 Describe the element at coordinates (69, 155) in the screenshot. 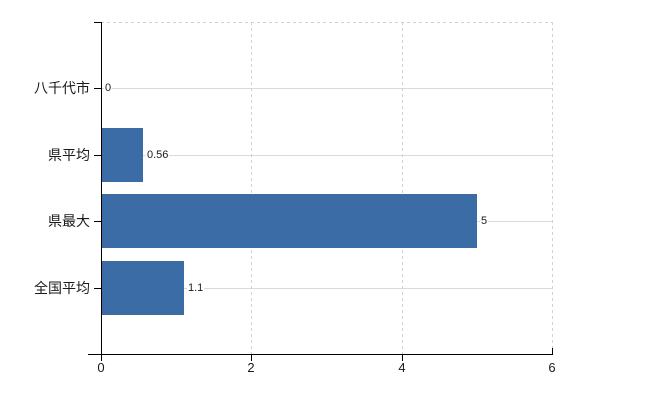

I see `category-label: 県平均` at that location.